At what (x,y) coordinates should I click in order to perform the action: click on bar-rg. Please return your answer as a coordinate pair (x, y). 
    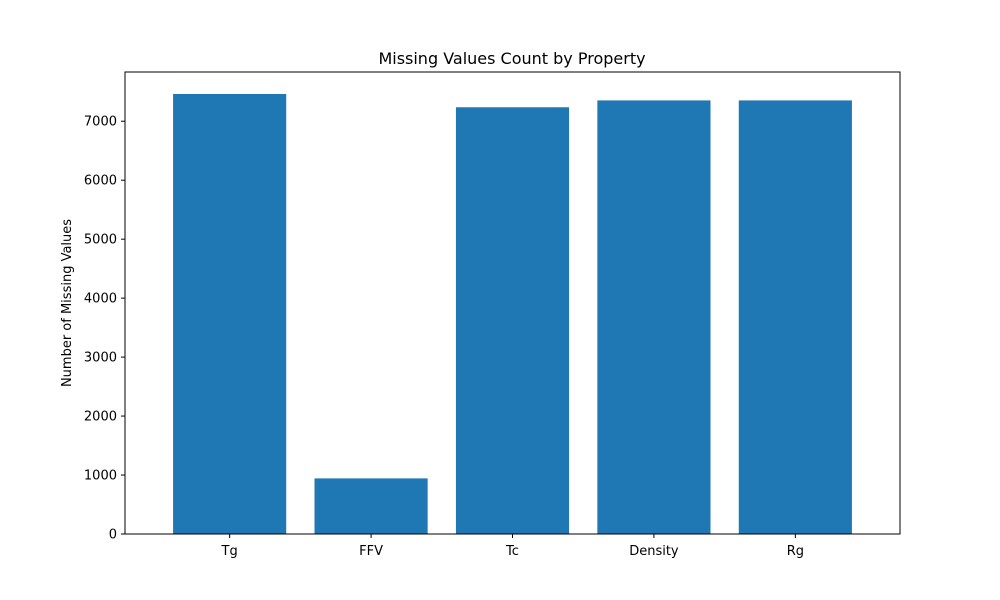
    Looking at the image, I should click on (795, 317).